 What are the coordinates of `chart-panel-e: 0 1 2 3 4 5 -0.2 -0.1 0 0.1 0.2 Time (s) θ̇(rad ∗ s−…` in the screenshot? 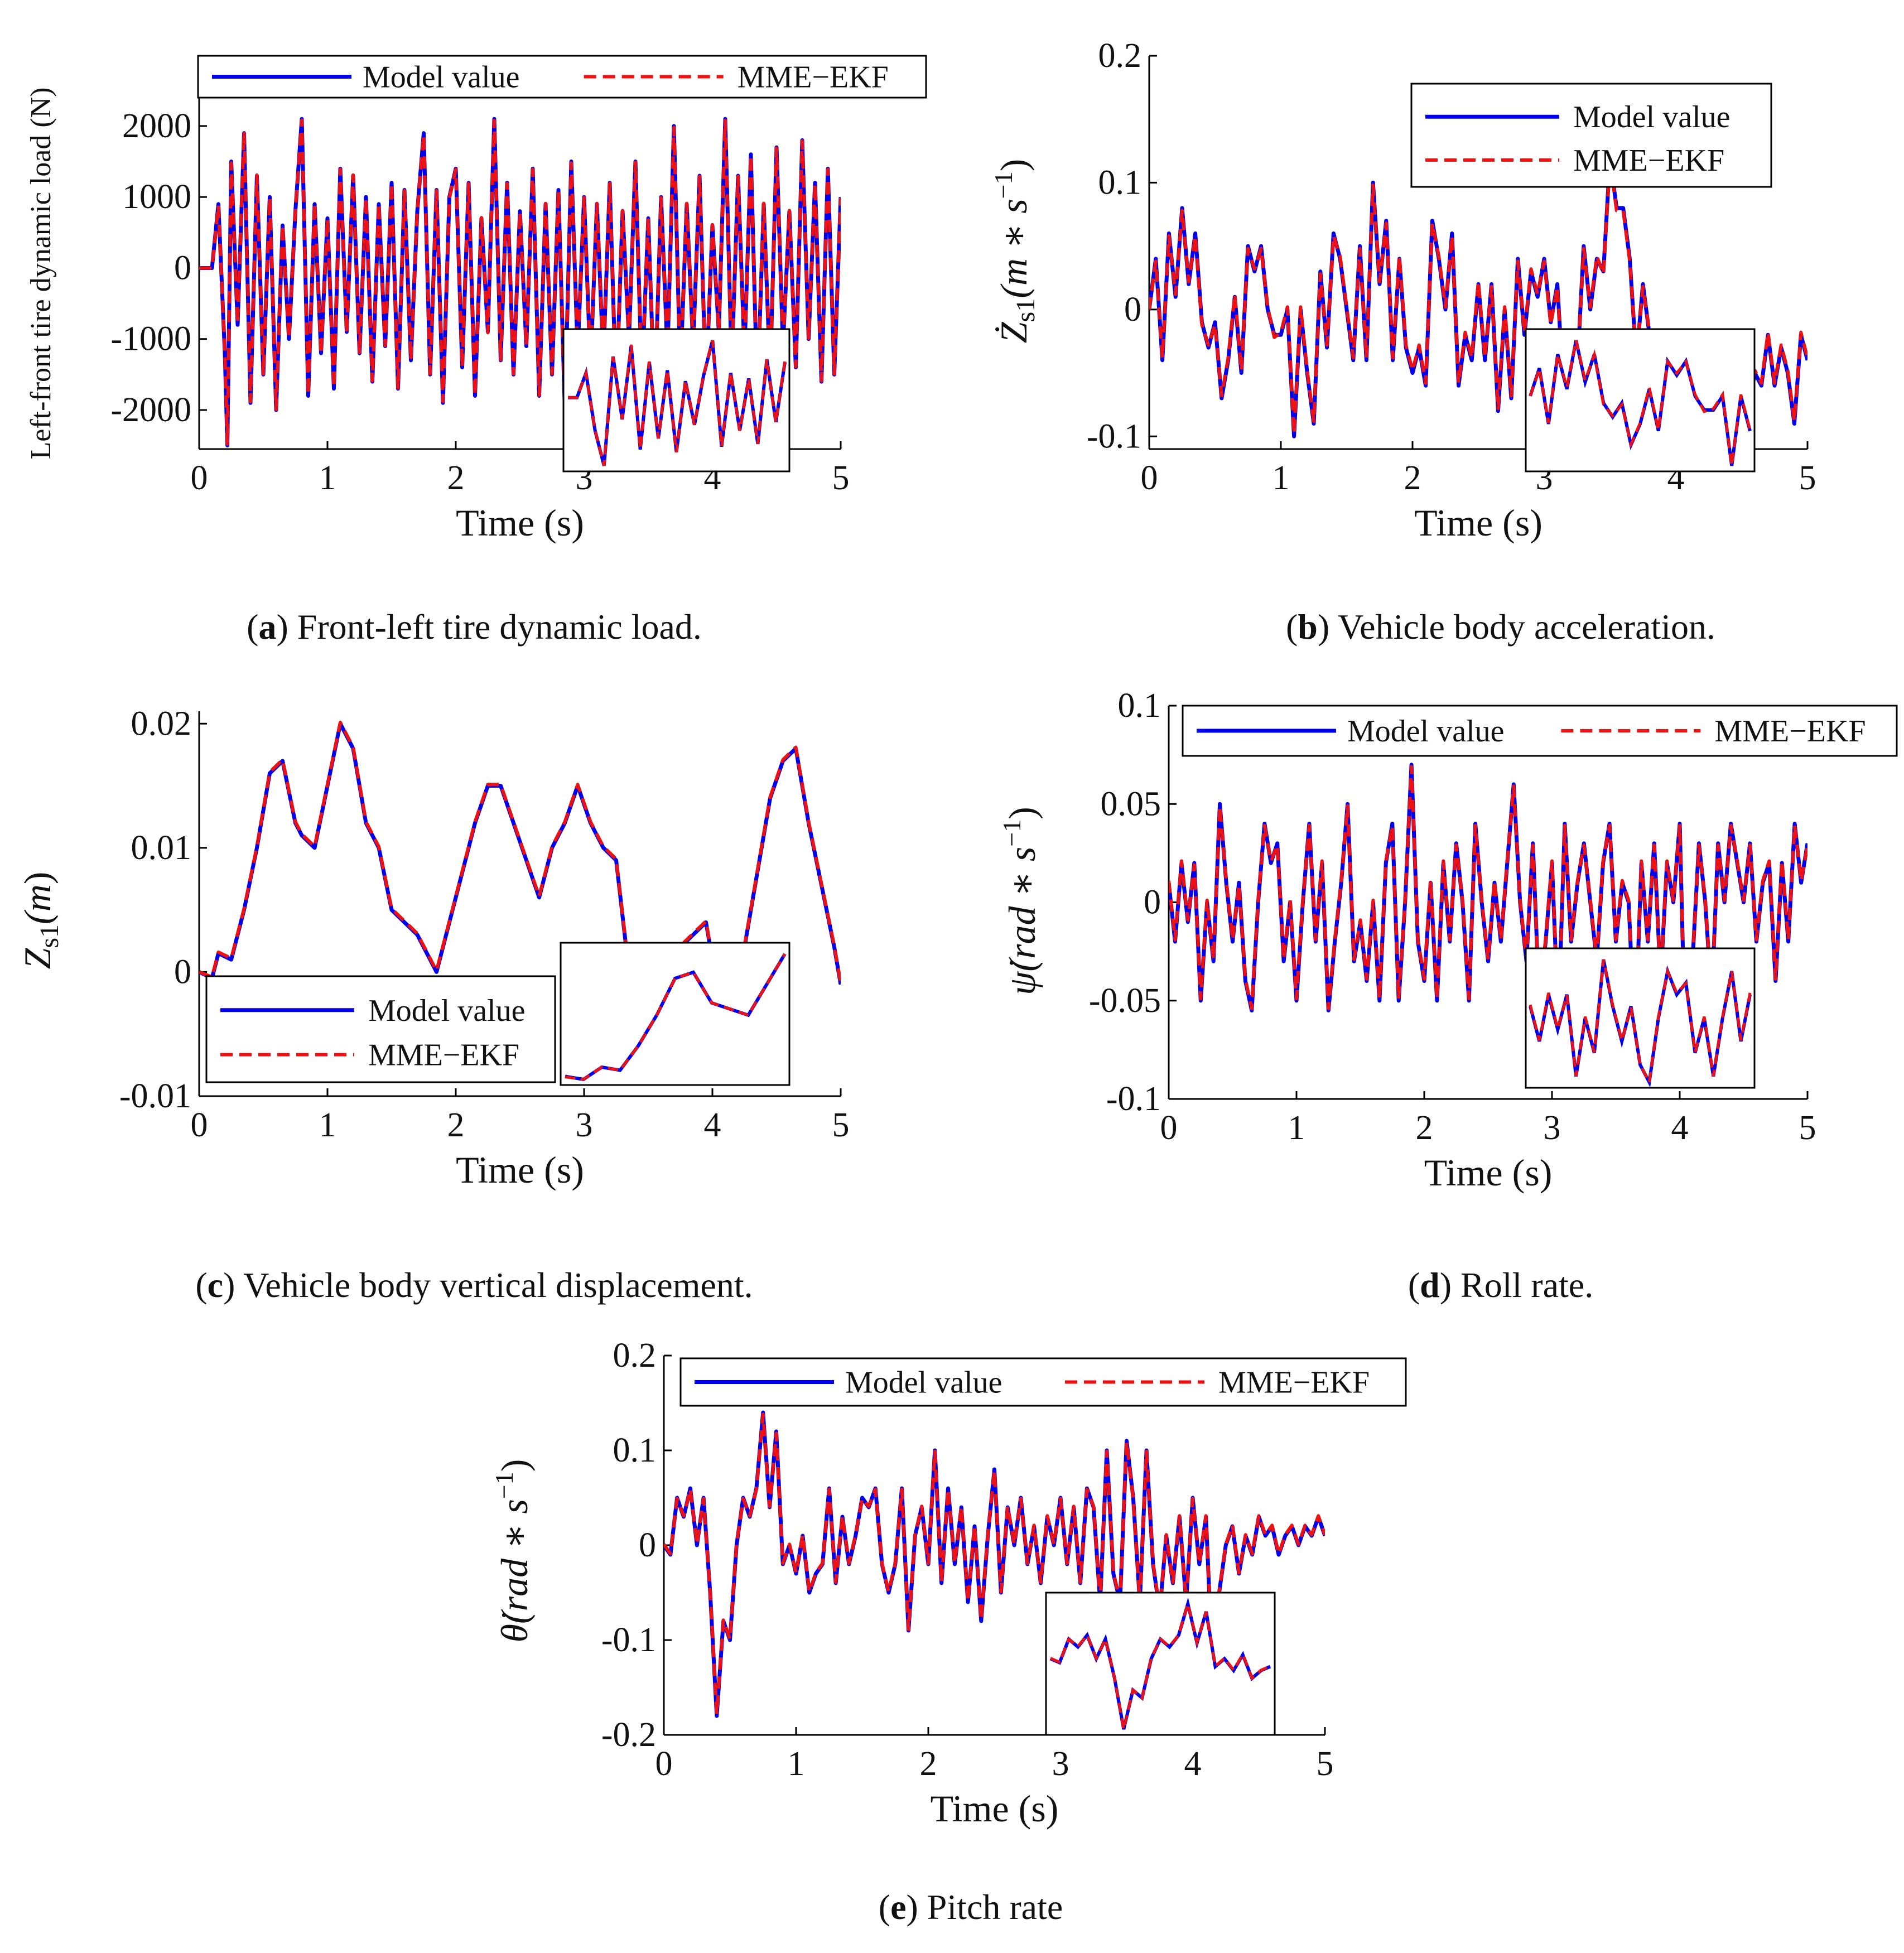 It's located at (948, 1632).